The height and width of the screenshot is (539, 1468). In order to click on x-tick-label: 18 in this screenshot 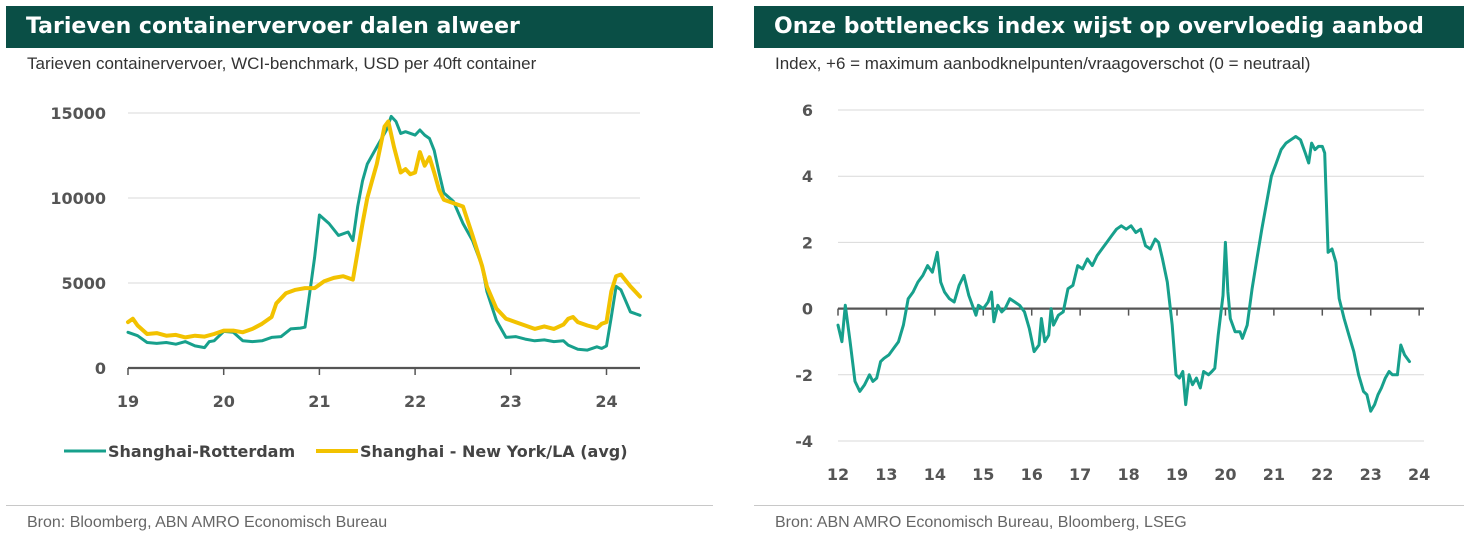, I will do `click(1128, 474)`.